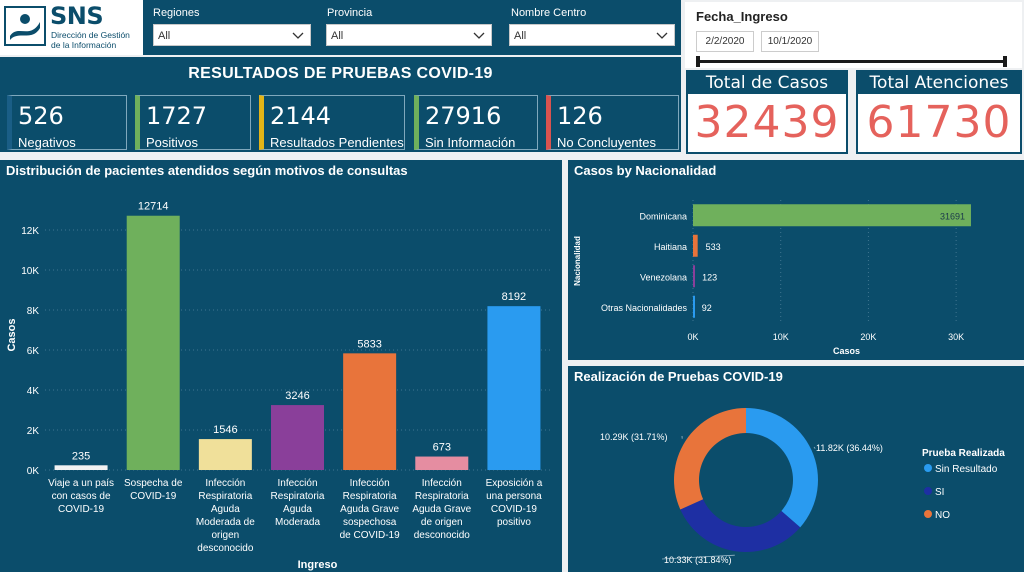 This screenshot has height=572, width=1024. What do you see at coordinates (77, 16) in the screenshot?
I see `logo-brand: SNS` at bounding box center [77, 16].